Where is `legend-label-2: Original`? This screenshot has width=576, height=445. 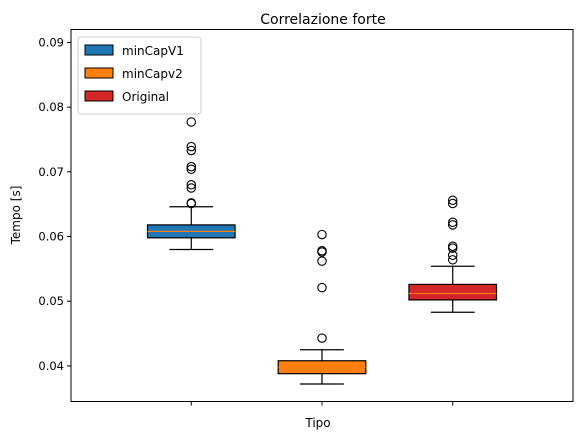 legend-label-2: Original is located at coordinates (145, 97).